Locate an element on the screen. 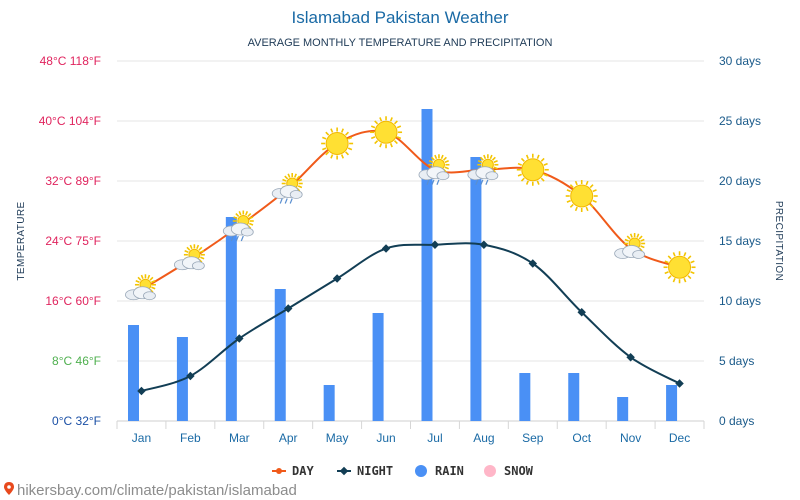 This screenshot has width=800, height=500. legend-item-snow: SNOW is located at coordinates (509, 471).